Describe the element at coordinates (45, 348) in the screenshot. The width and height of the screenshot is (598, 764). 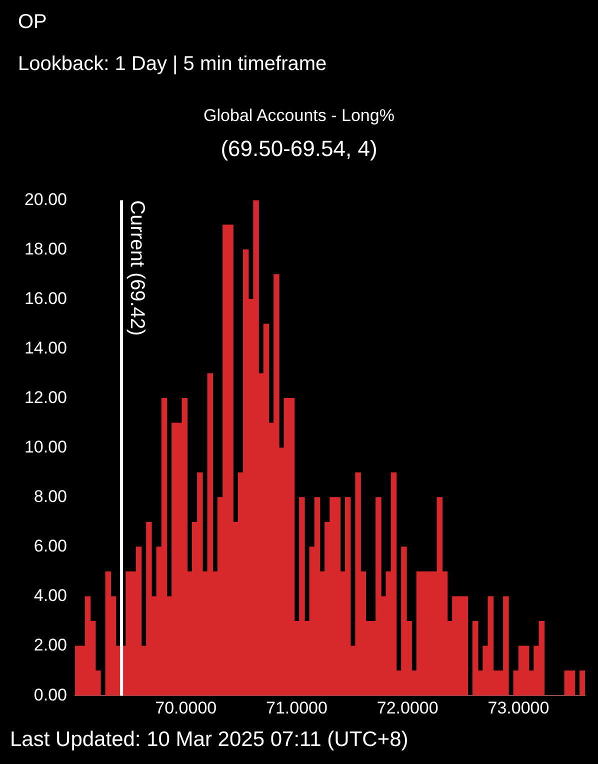
I see `y-tick-label: 14.00` at that location.